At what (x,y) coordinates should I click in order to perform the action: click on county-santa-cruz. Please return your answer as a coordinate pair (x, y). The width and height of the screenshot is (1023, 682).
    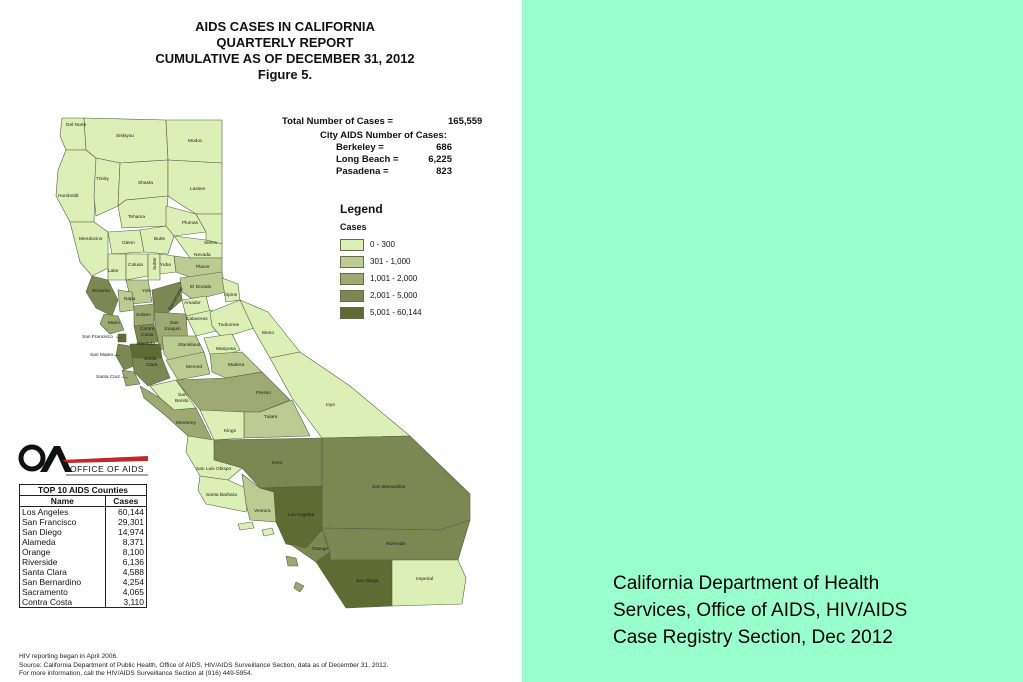
    Looking at the image, I should click on (131, 378).